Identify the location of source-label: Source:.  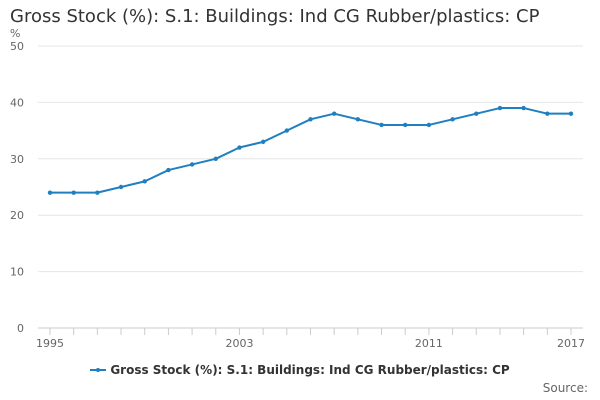
(565, 388).